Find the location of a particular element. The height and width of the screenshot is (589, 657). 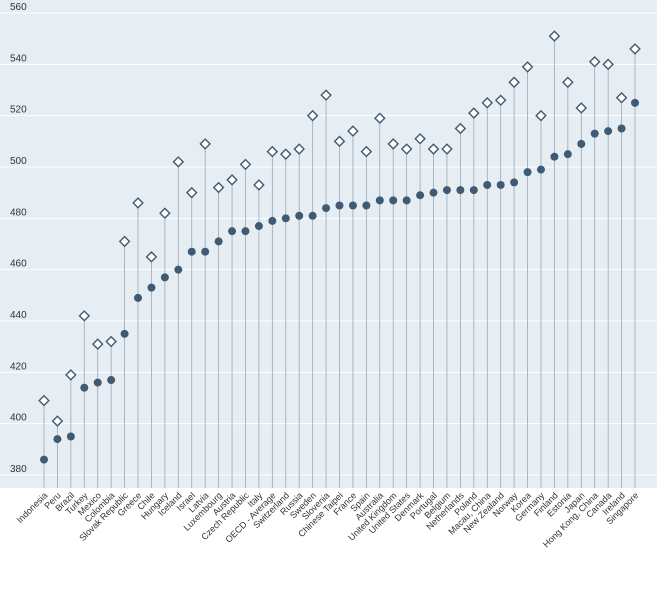

y-tick-label-380: 380 is located at coordinates (18, 469).